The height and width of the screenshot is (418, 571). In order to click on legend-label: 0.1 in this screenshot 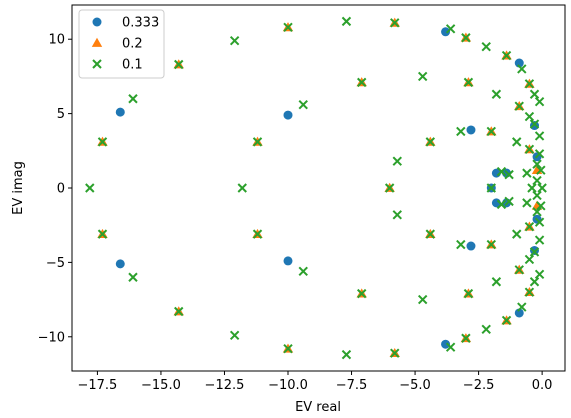, I will do `click(132, 65)`.